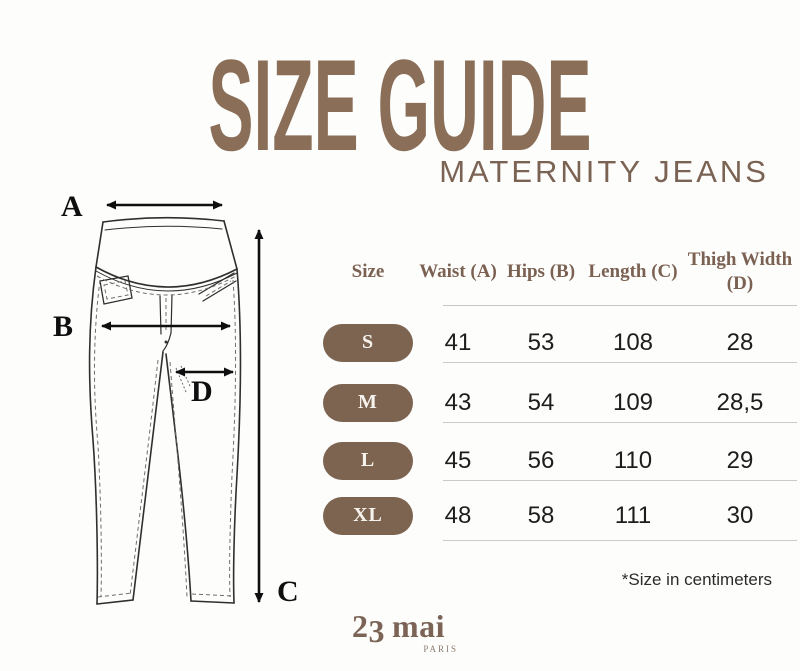 The width and height of the screenshot is (800, 671). I want to click on cell-thigh: 29, so click(740, 460).